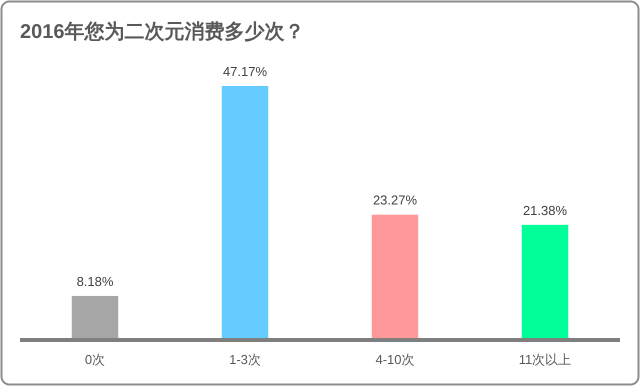 This screenshot has height=386, width=640. I want to click on x-tick-label: 0次, so click(95, 359).